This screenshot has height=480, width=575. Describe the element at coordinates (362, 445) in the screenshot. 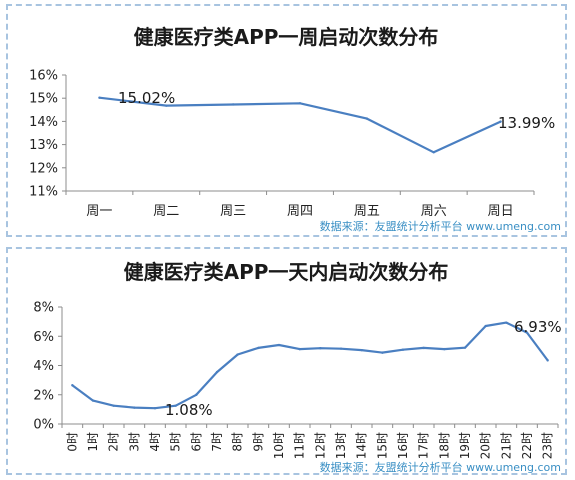

I see `x-tick-label: 14时` at that location.